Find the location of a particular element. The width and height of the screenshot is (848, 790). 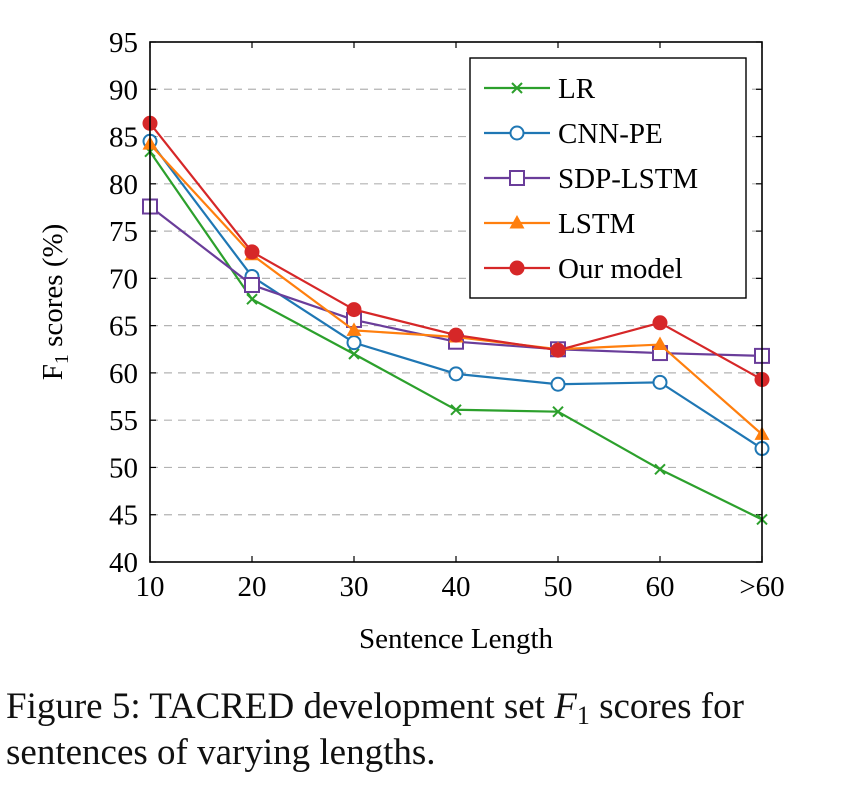

y-tick-label: 50 is located at coordinates (123, 468).